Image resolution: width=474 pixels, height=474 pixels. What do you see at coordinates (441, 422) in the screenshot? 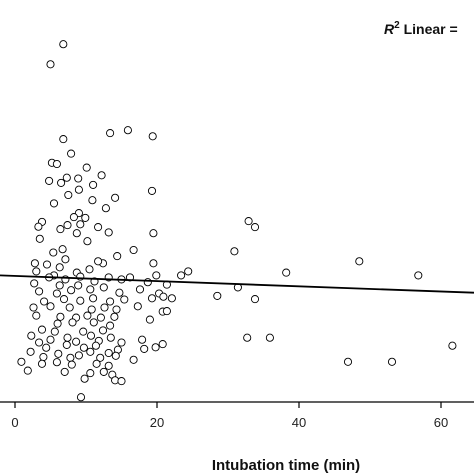
I see `x-tick-label: 60` at bounding box center [441, 422].